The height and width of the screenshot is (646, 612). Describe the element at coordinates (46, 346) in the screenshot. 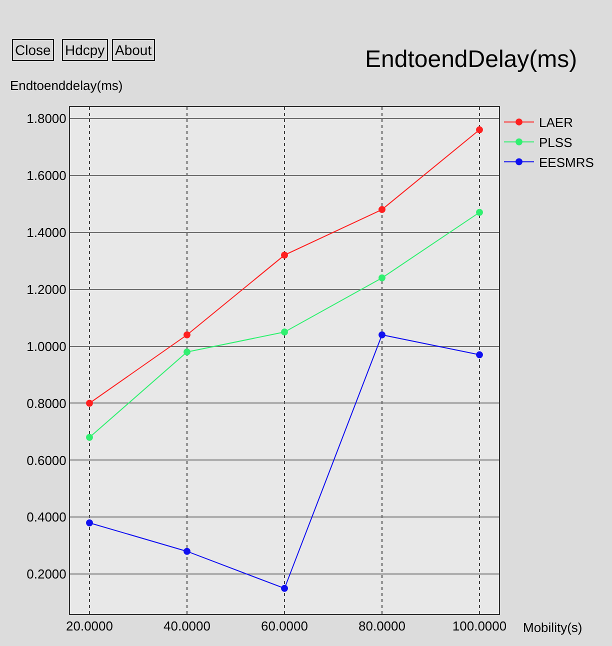

I see `y-tick-label: 1.0000` at that location.